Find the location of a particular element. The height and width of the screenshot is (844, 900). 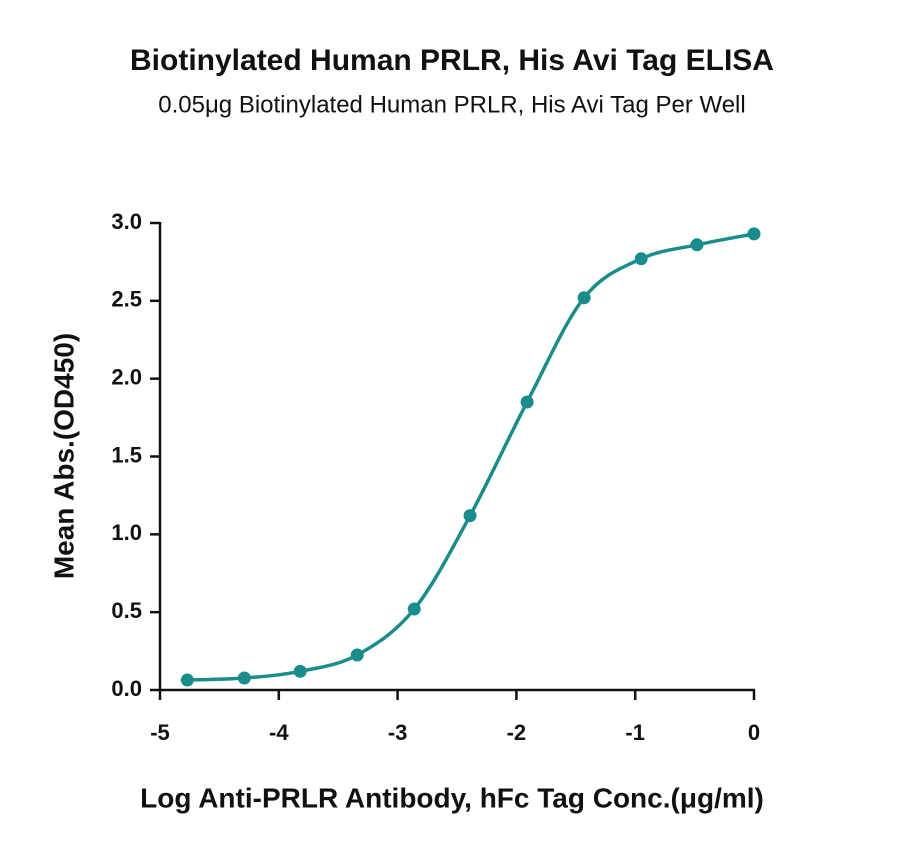

y-tick-label: 3.0 is located at coordinates (126, 221).